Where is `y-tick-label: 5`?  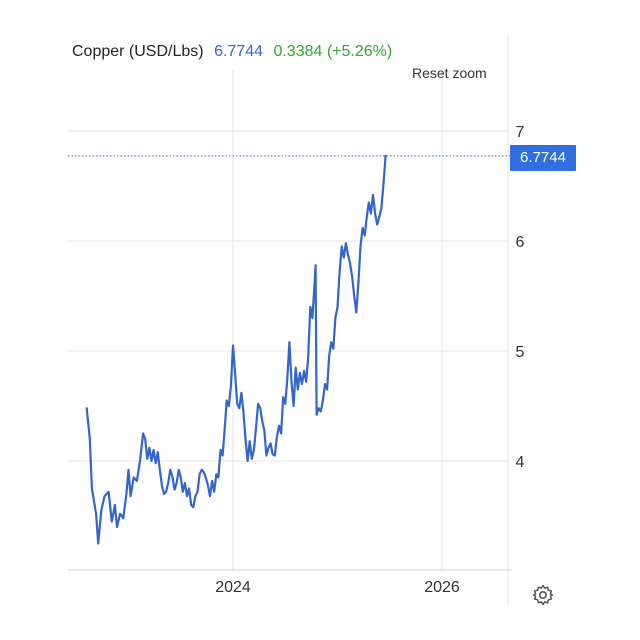
y-tick-label: 5 is located at coordinates (520, 352).